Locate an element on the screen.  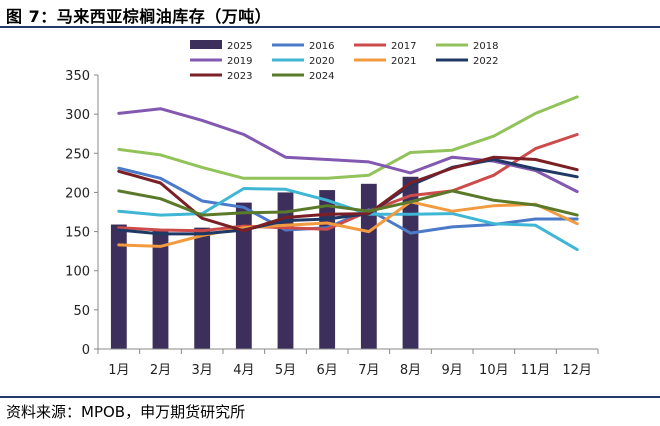
chart-title: 图 7：马来西亚棕榈油库存（万吨） is located at coordinates (139, 16).